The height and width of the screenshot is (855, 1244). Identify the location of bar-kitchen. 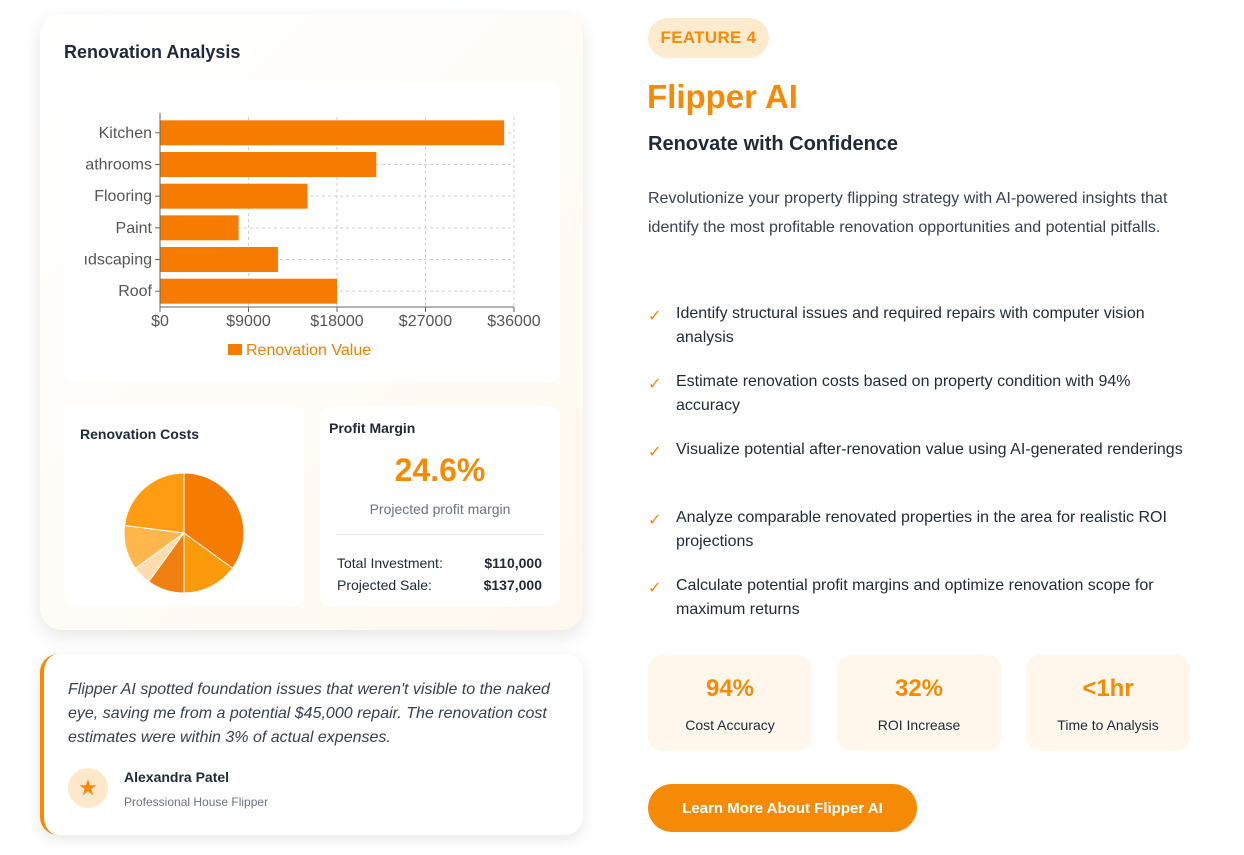
(332, 133).